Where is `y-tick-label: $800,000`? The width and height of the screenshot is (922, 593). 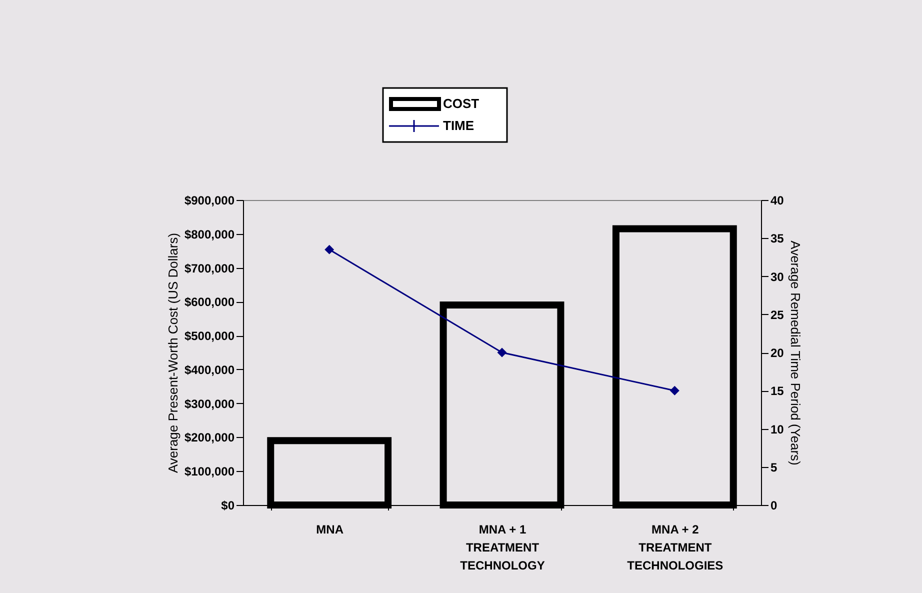
y-tick-label: $800,000 is located at coordinates (209, 234).